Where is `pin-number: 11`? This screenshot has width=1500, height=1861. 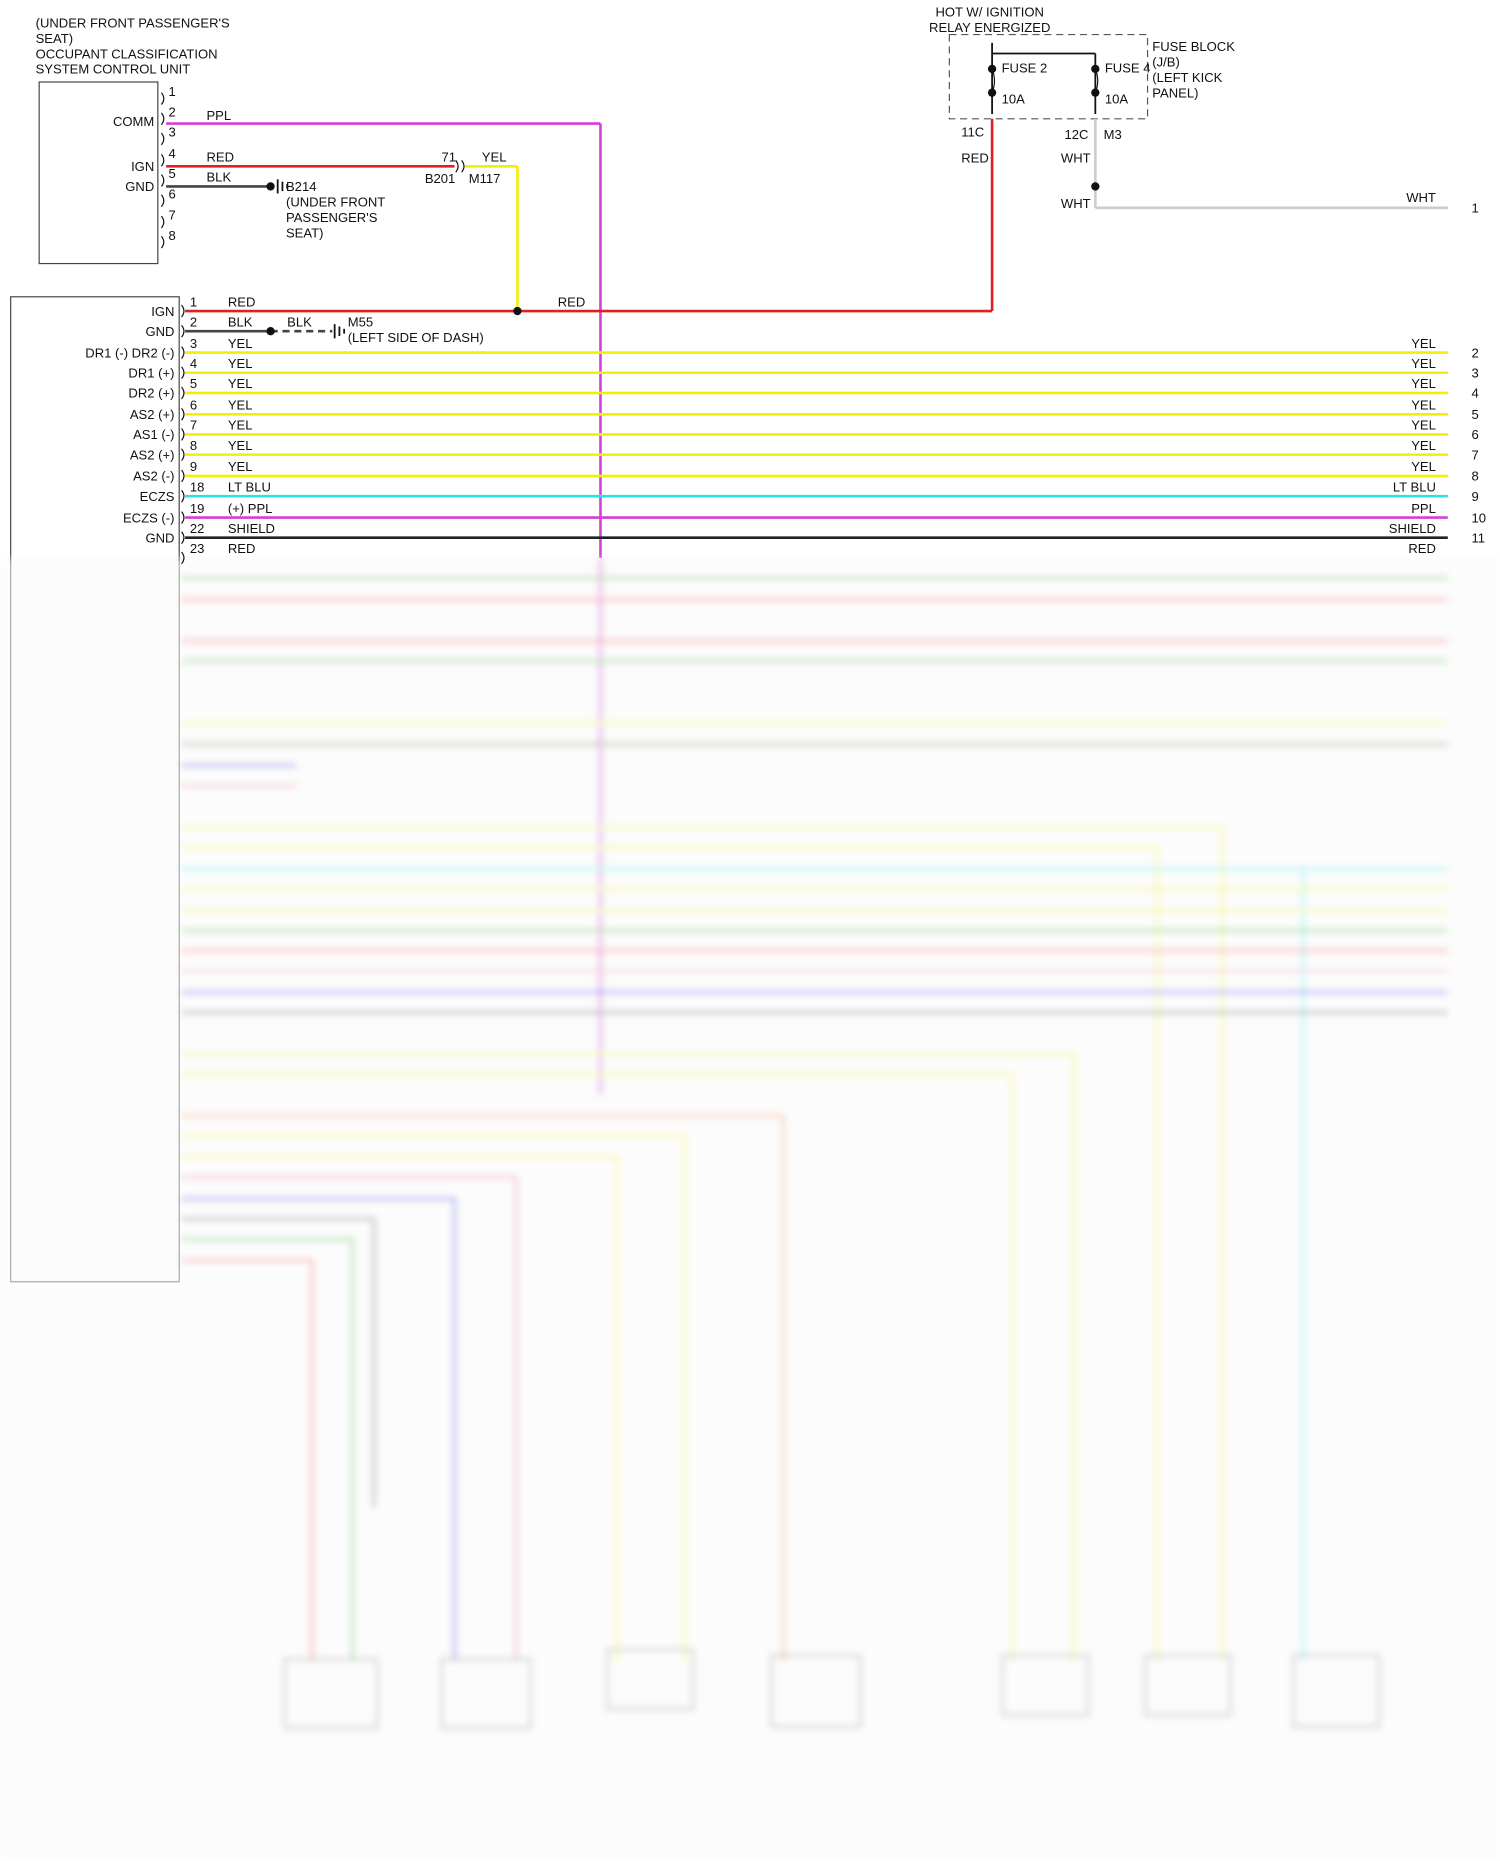 pin-number: 11 is located at coordinates (1479, 537).